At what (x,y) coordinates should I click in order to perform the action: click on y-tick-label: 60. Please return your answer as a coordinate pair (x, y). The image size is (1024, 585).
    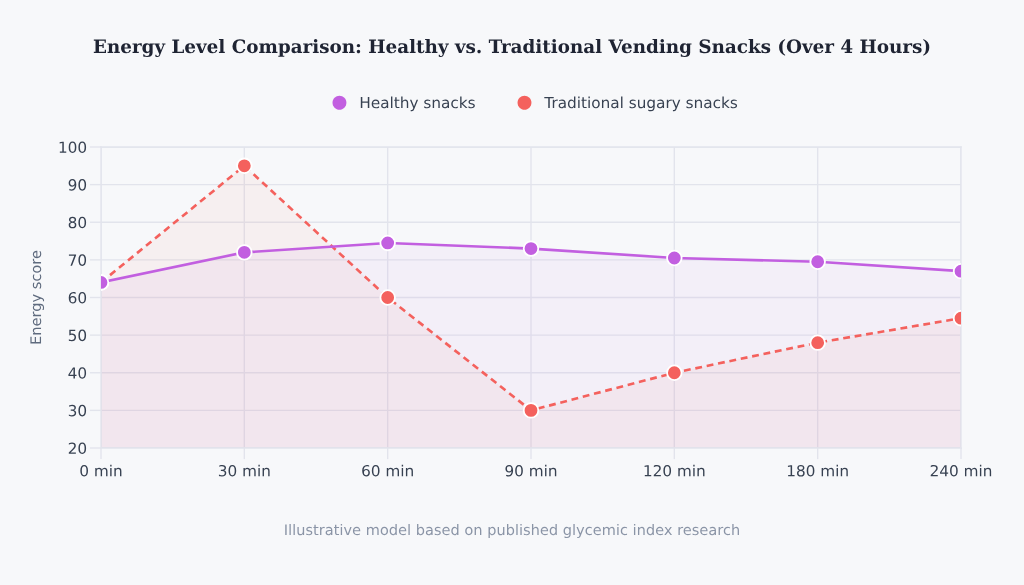
    Looking at the image, I should click on (77, 297).